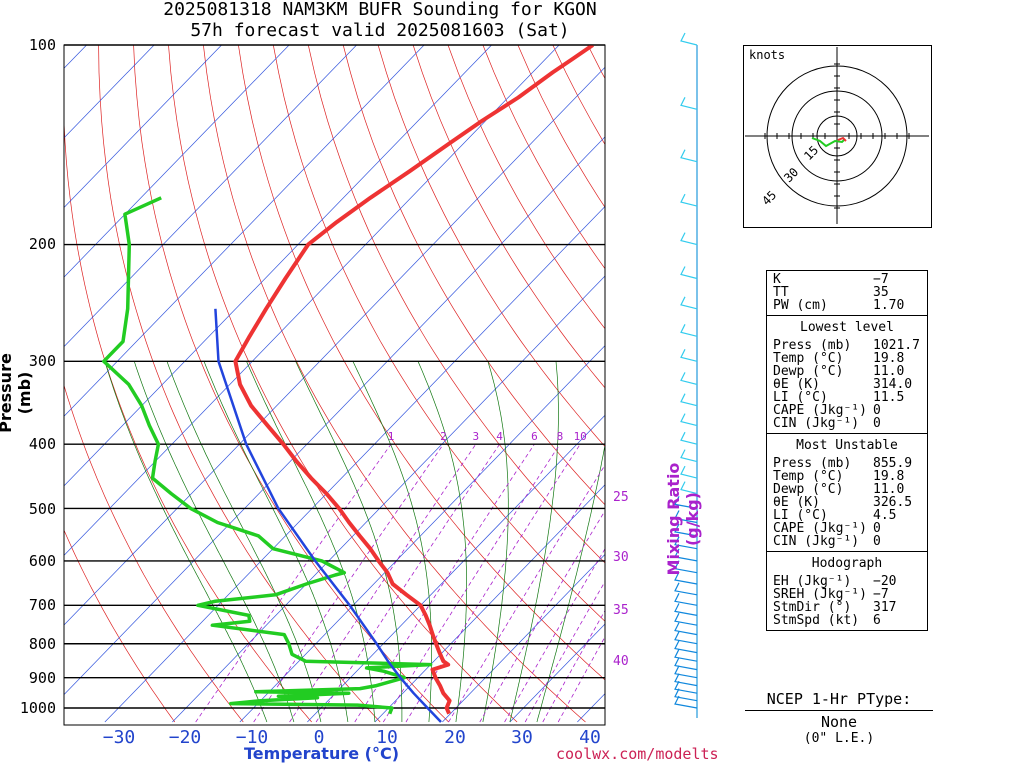 This screenshot has height=768, width=1024. I want to click on pressure-tick-label: 100, so click(42, 45).